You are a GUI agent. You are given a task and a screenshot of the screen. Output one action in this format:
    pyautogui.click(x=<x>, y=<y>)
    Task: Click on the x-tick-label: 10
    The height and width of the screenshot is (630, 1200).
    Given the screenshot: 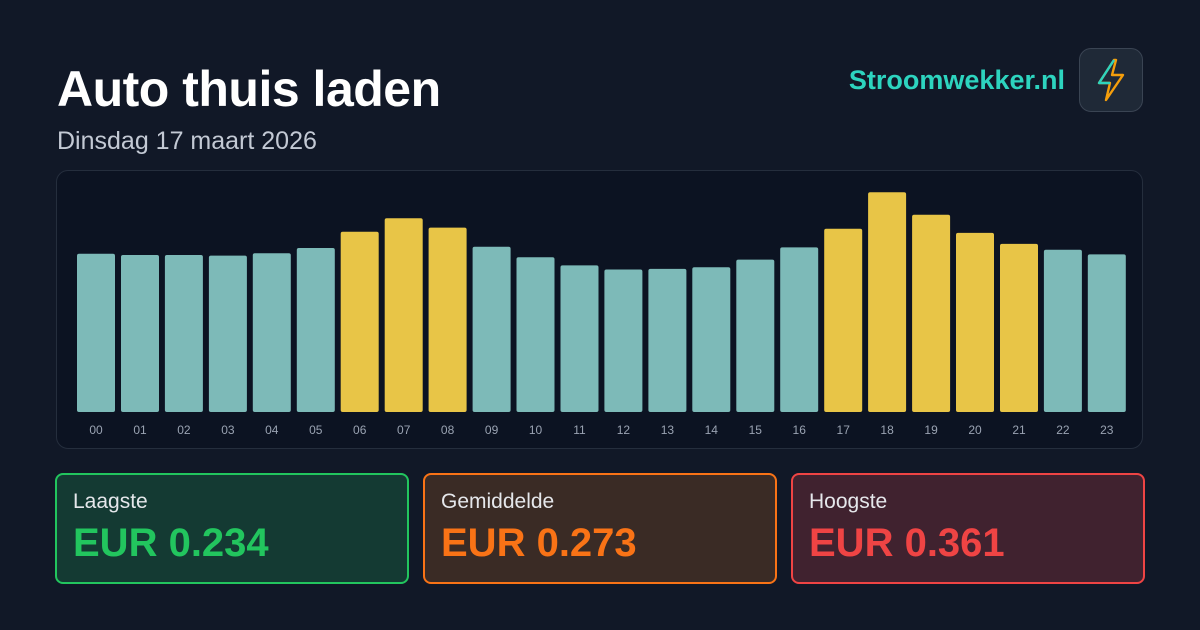 What is the action you would take?
    pyautogui.click(x=536, y=430)
    